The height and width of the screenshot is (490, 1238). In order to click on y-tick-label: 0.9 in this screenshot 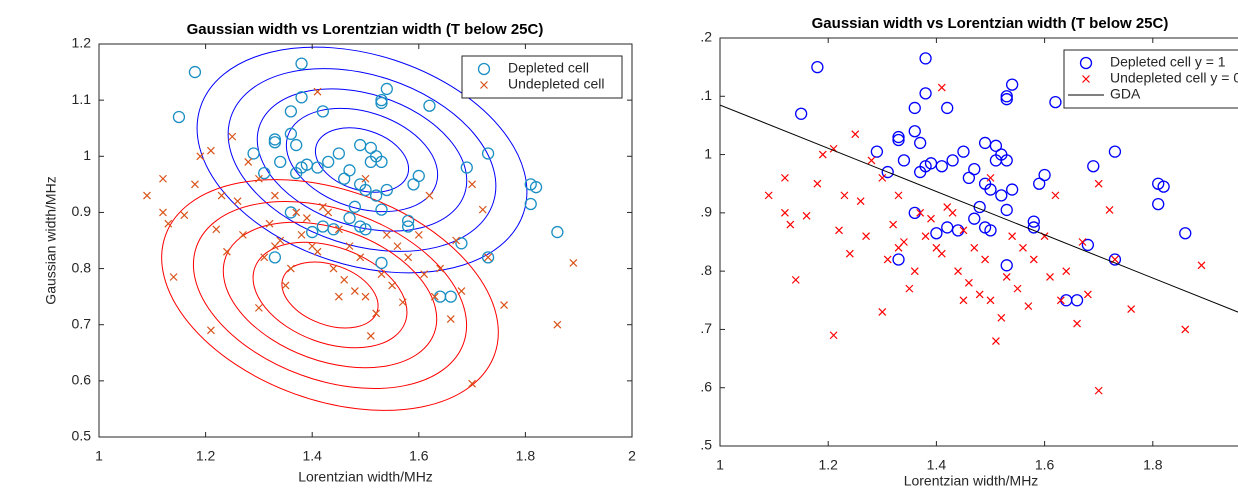, I will do `click(82, 211)`.